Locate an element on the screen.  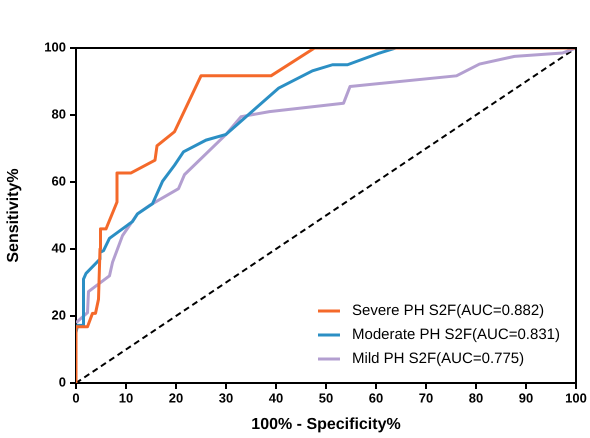
x-tick-label: 0 is located at coordinates (76, 398).